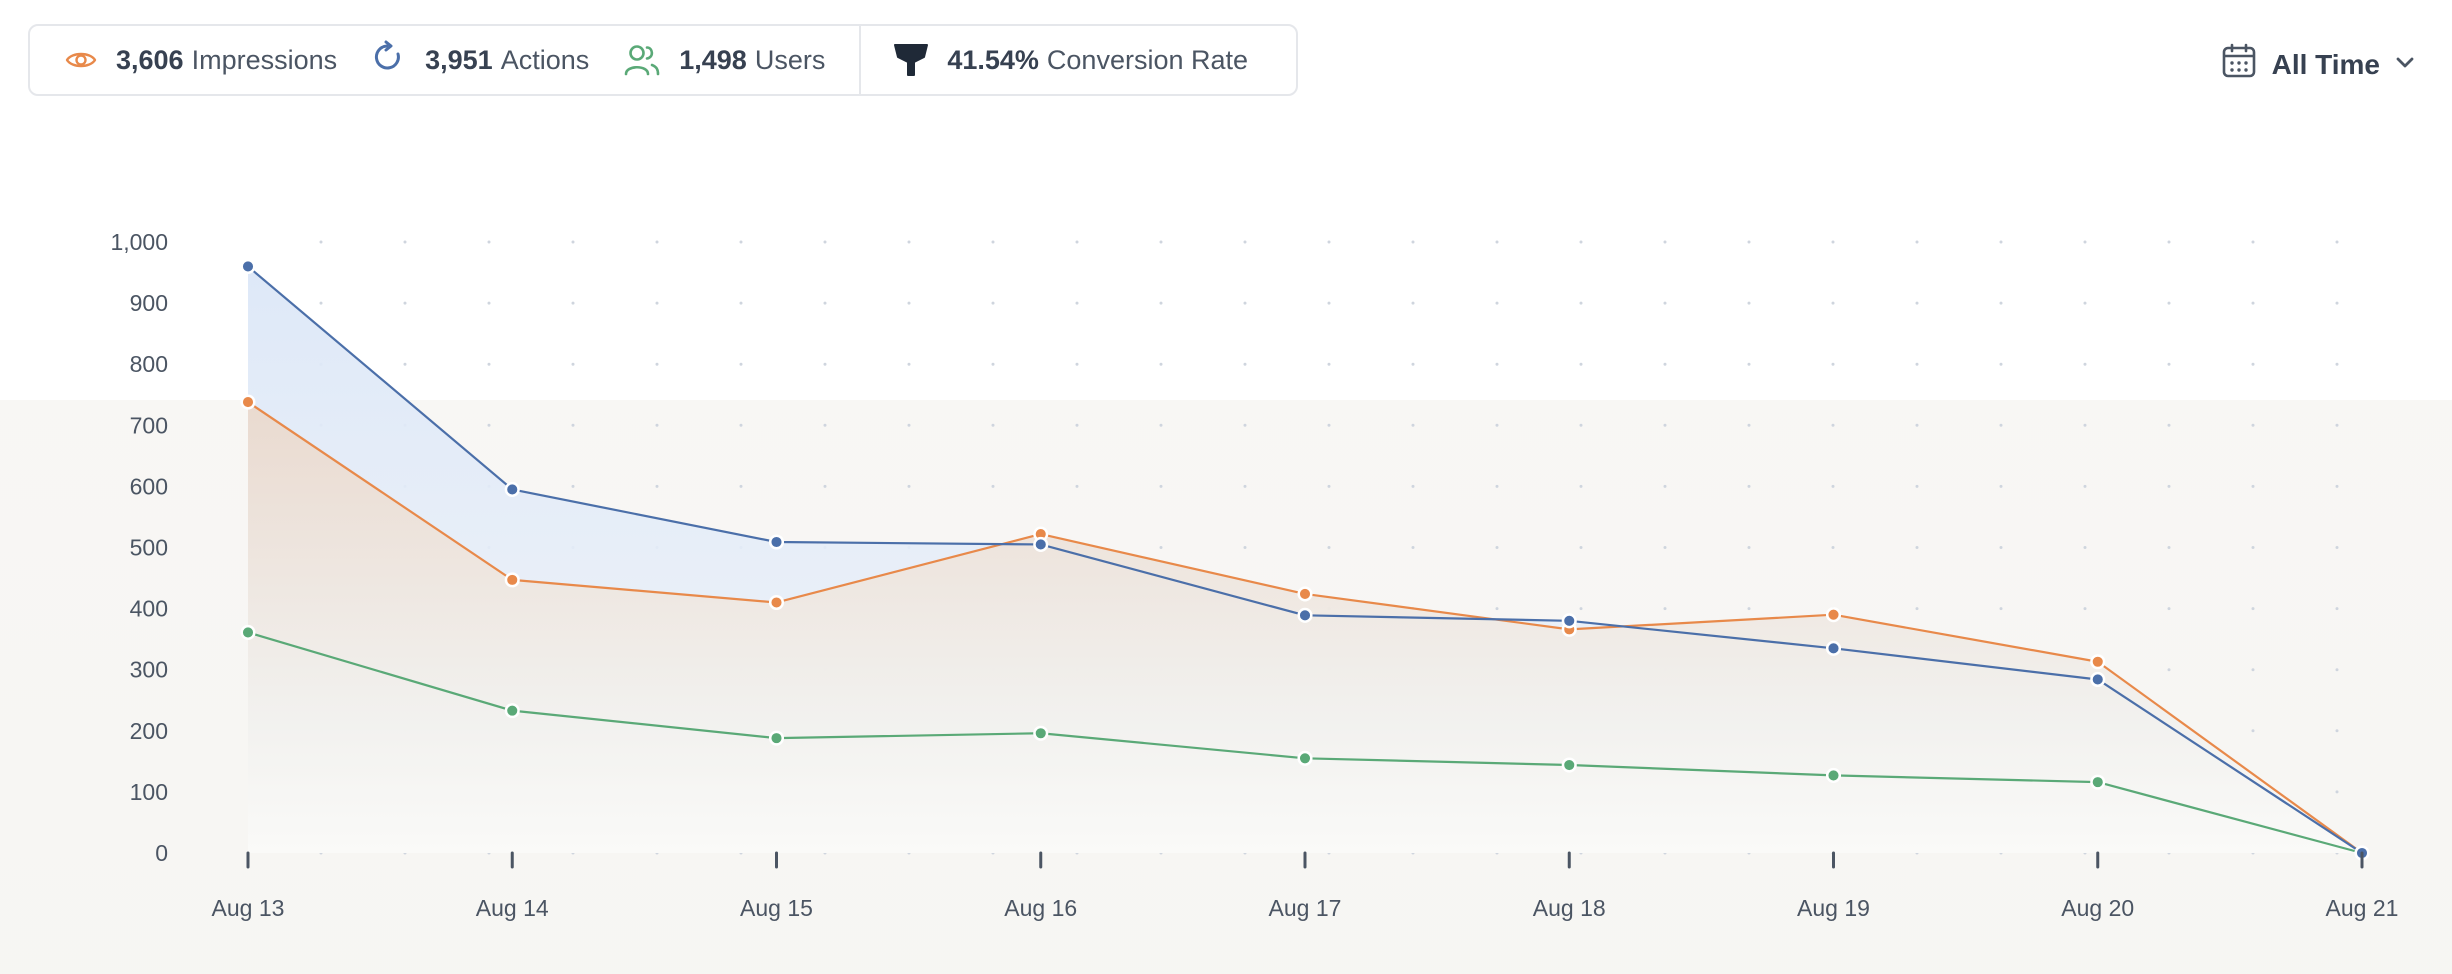  I want to click on y-axis-tick-label: 700, so click(149, 425).